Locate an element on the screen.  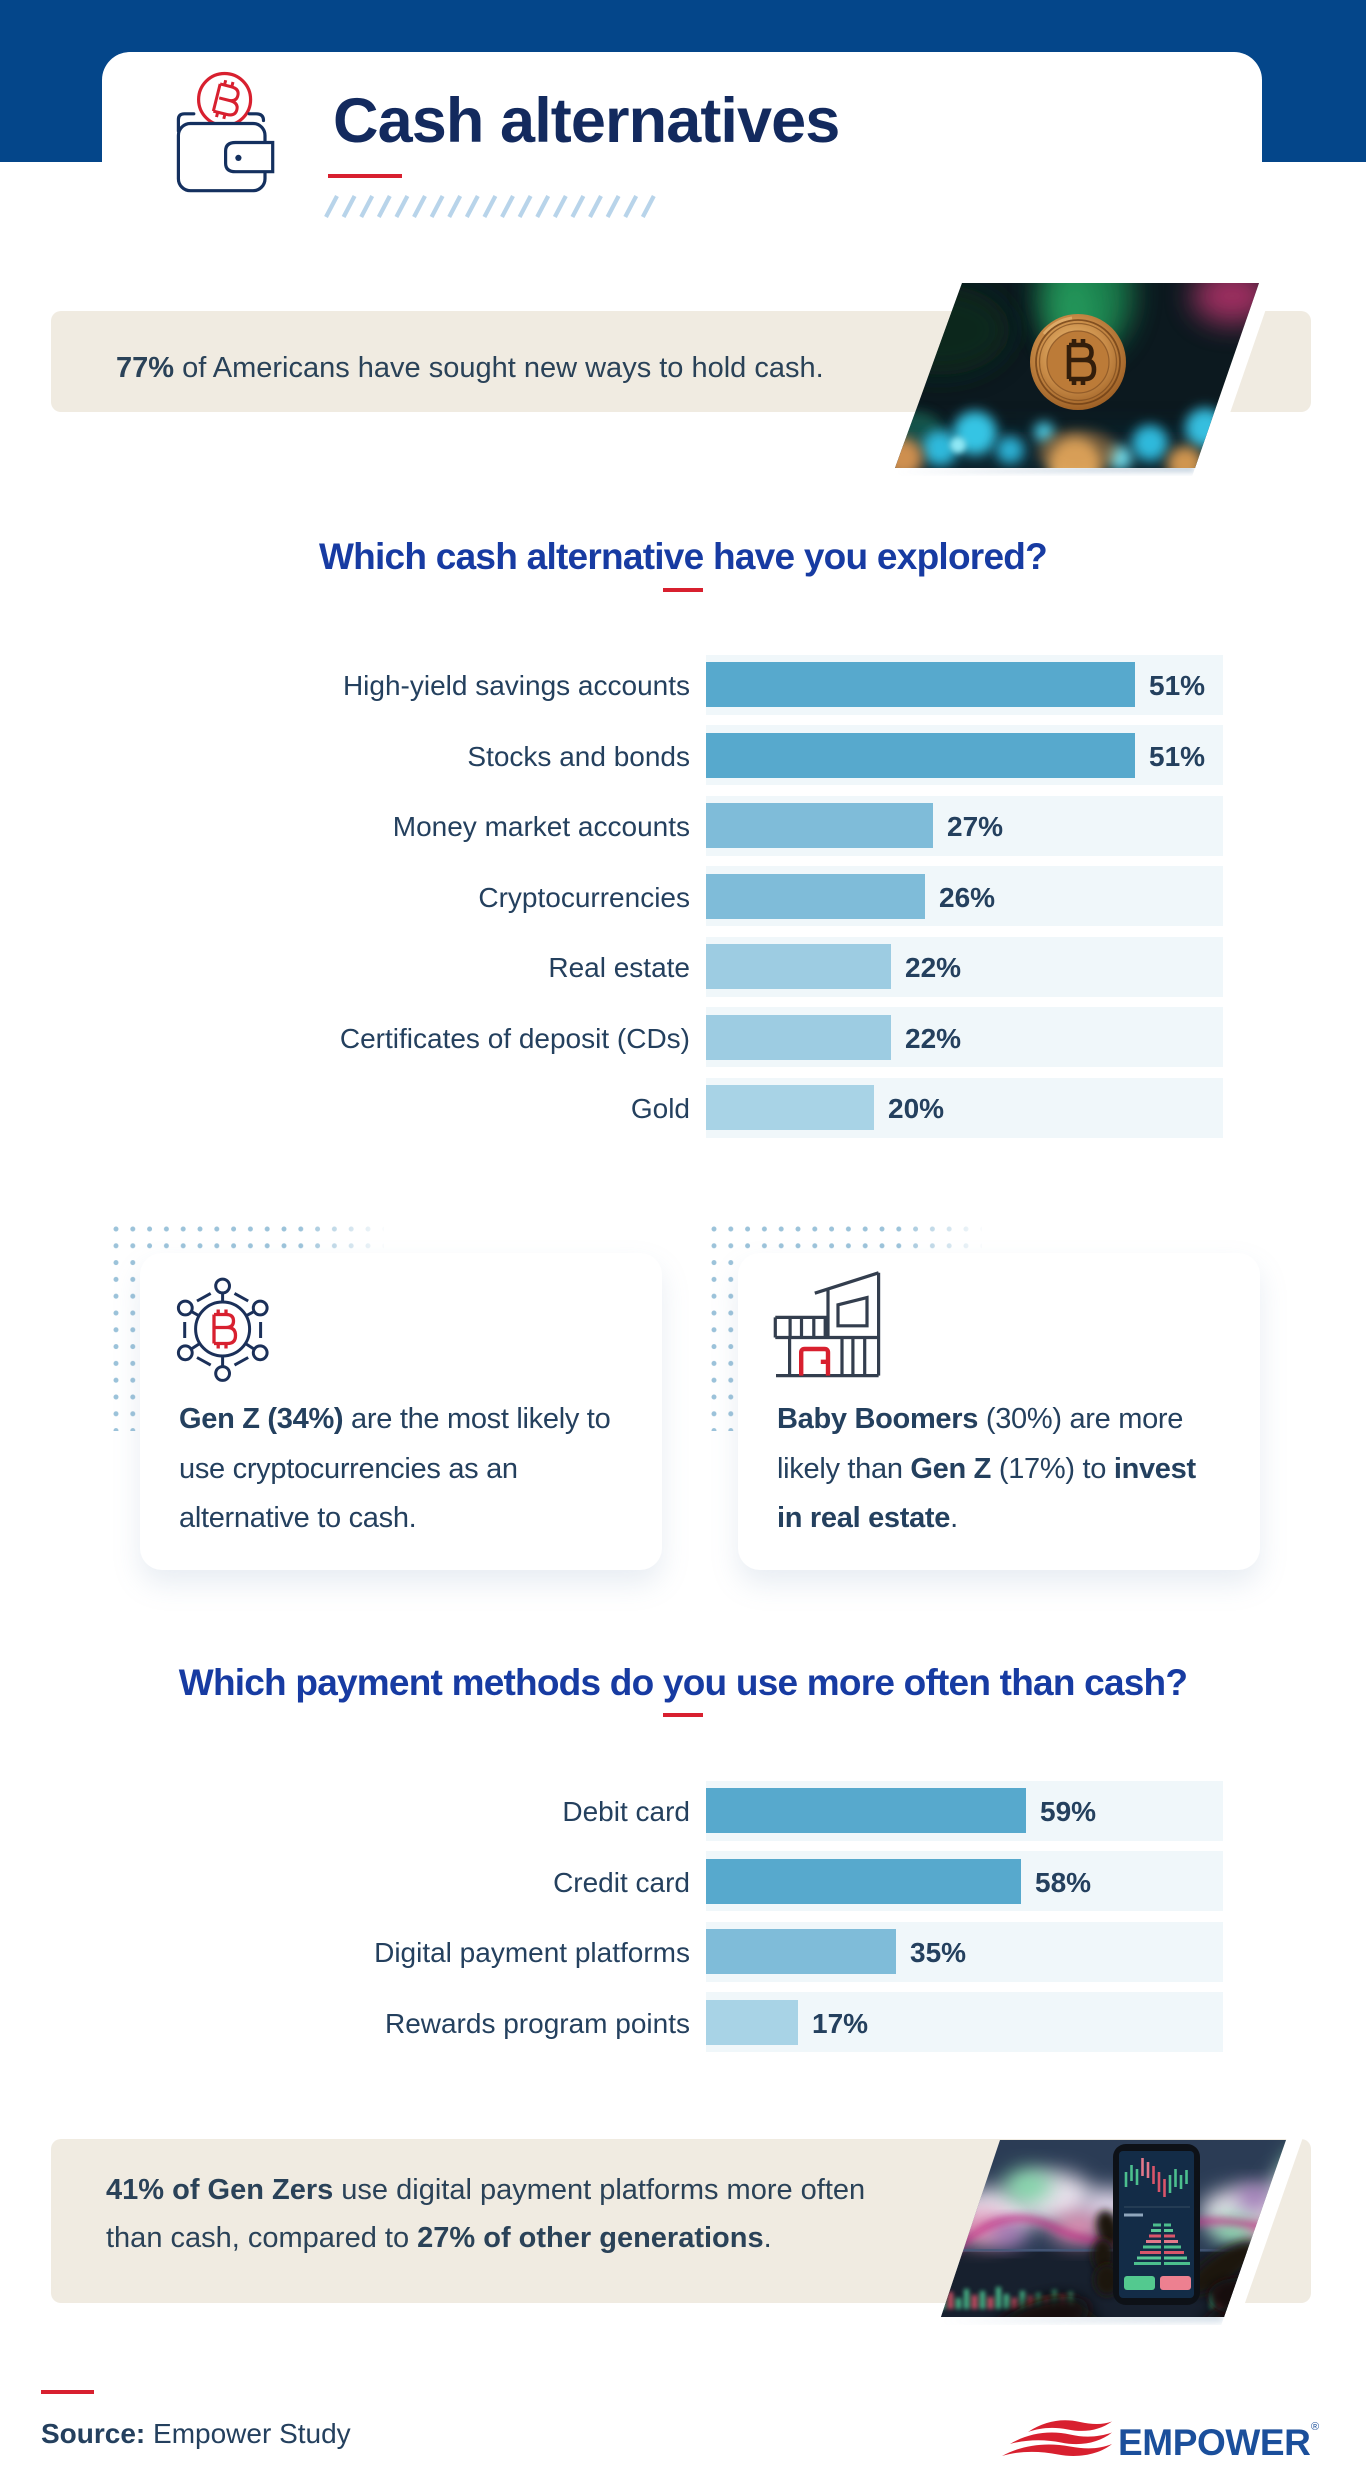
svg-text: EMPOWER is located at coordinates (1214, 2442).